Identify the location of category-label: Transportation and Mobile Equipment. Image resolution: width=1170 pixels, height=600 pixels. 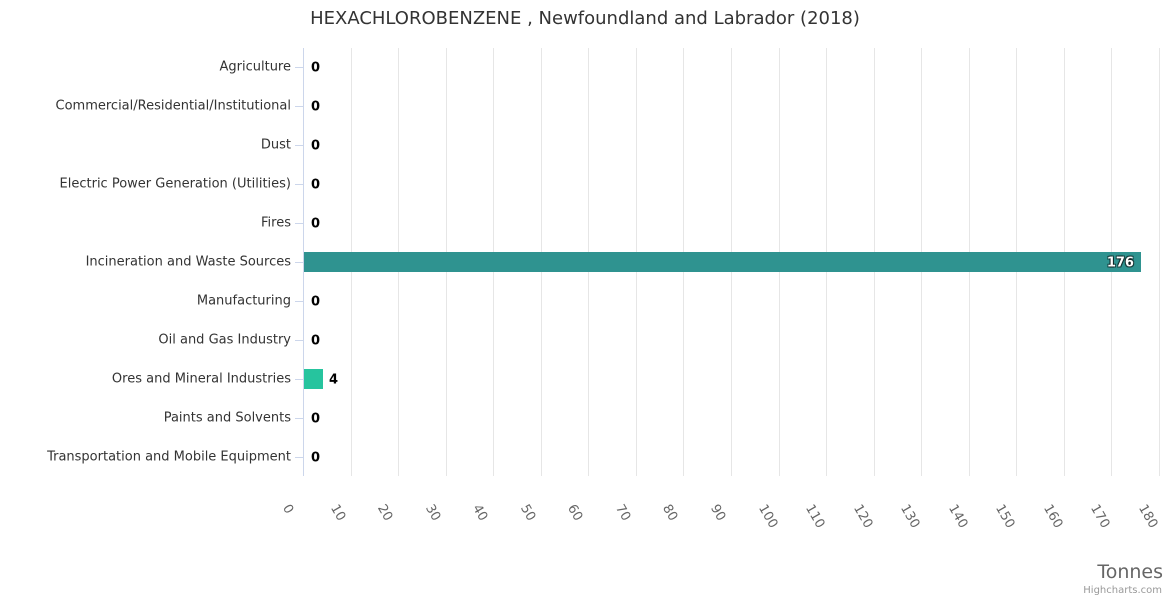
(169, 457).